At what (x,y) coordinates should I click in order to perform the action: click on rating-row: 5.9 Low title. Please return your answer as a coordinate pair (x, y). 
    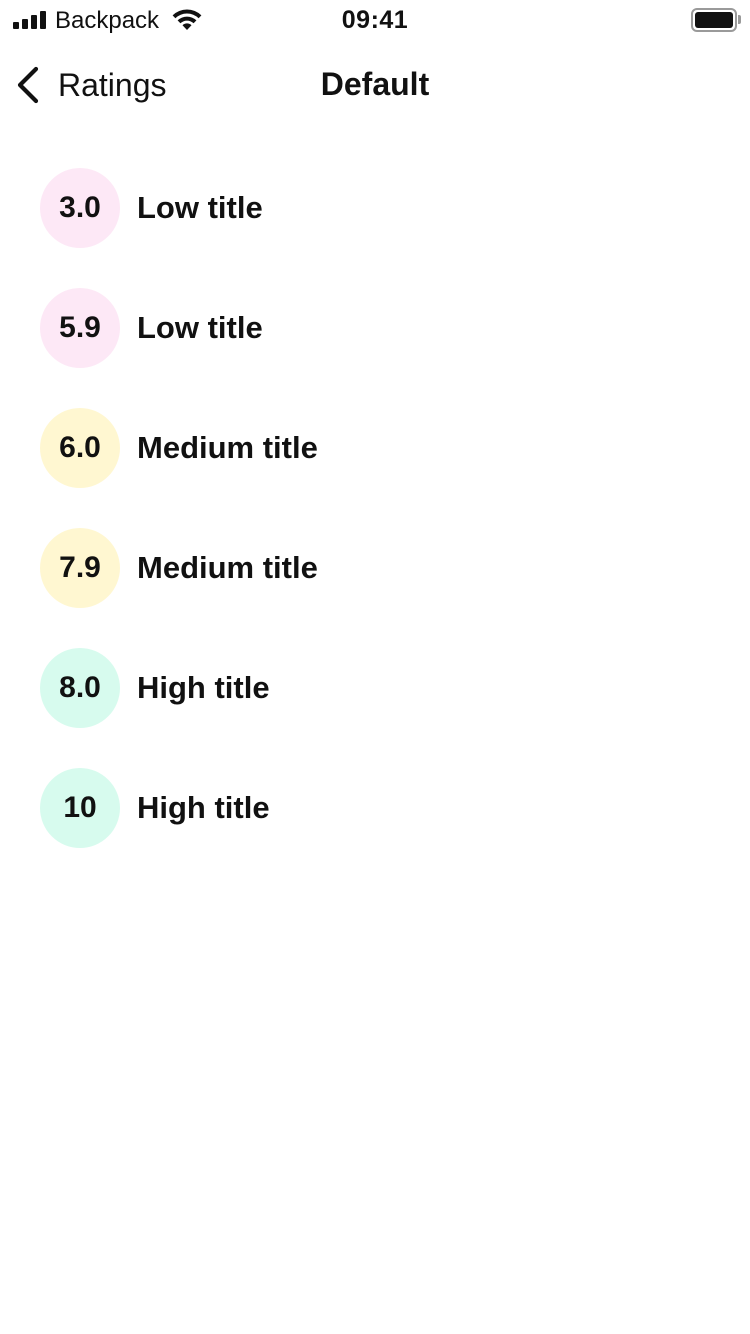
    Looking at the image, I should click on (151, 328).